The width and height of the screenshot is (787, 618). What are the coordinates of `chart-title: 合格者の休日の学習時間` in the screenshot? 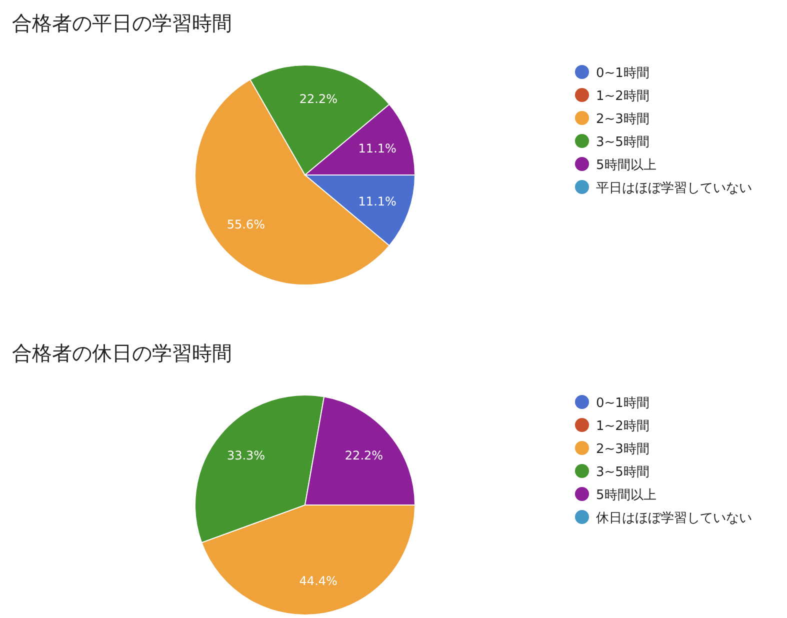 It's located at (122, 353).